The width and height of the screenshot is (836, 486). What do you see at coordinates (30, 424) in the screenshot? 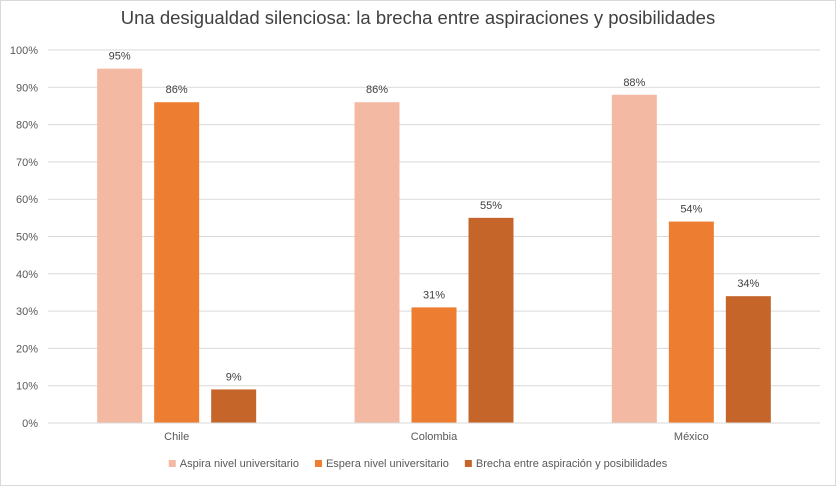
I see `y-tick-label: 0%` at bounding box center [30, 424].